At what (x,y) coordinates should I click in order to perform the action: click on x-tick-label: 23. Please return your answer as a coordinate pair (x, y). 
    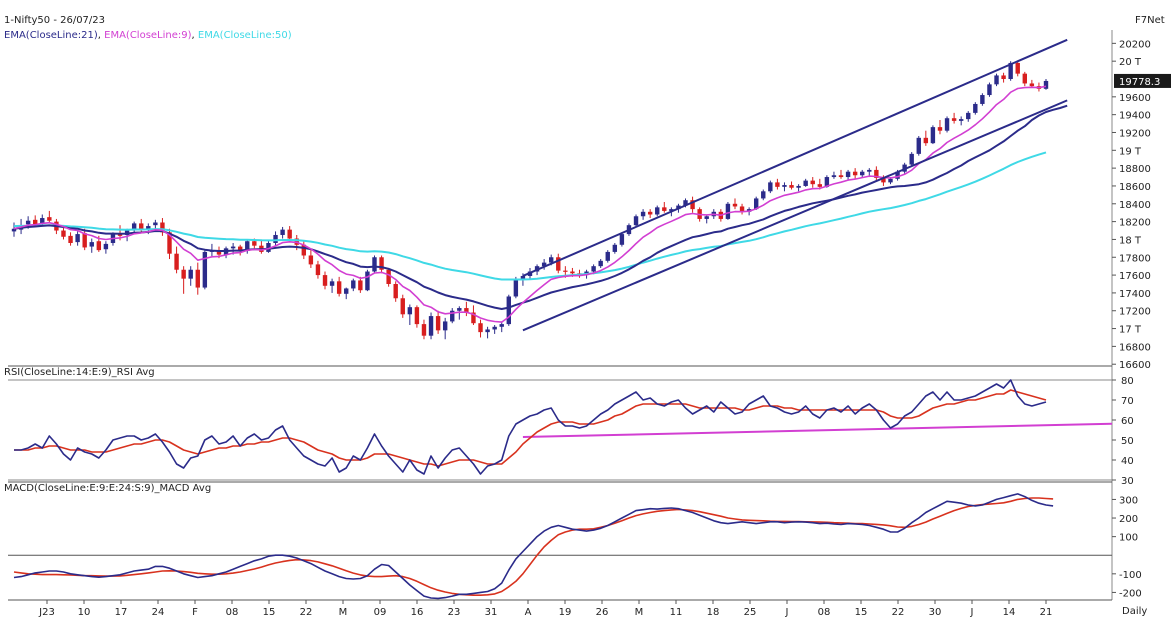
    Looking at the image, I should click on (454, 612).